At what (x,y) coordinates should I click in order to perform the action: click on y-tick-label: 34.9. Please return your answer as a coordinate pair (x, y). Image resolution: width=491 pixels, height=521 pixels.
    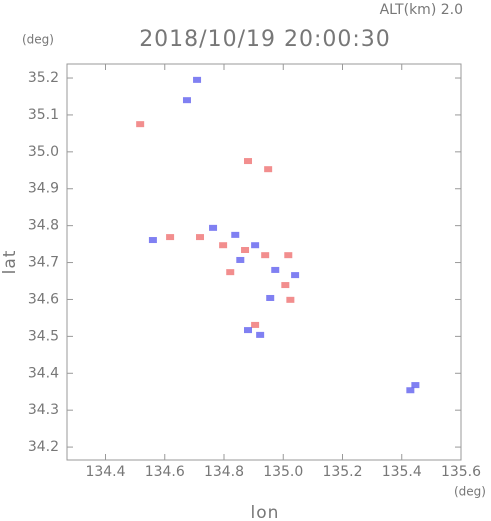
    Looking at the image, I should click on (43, 189).